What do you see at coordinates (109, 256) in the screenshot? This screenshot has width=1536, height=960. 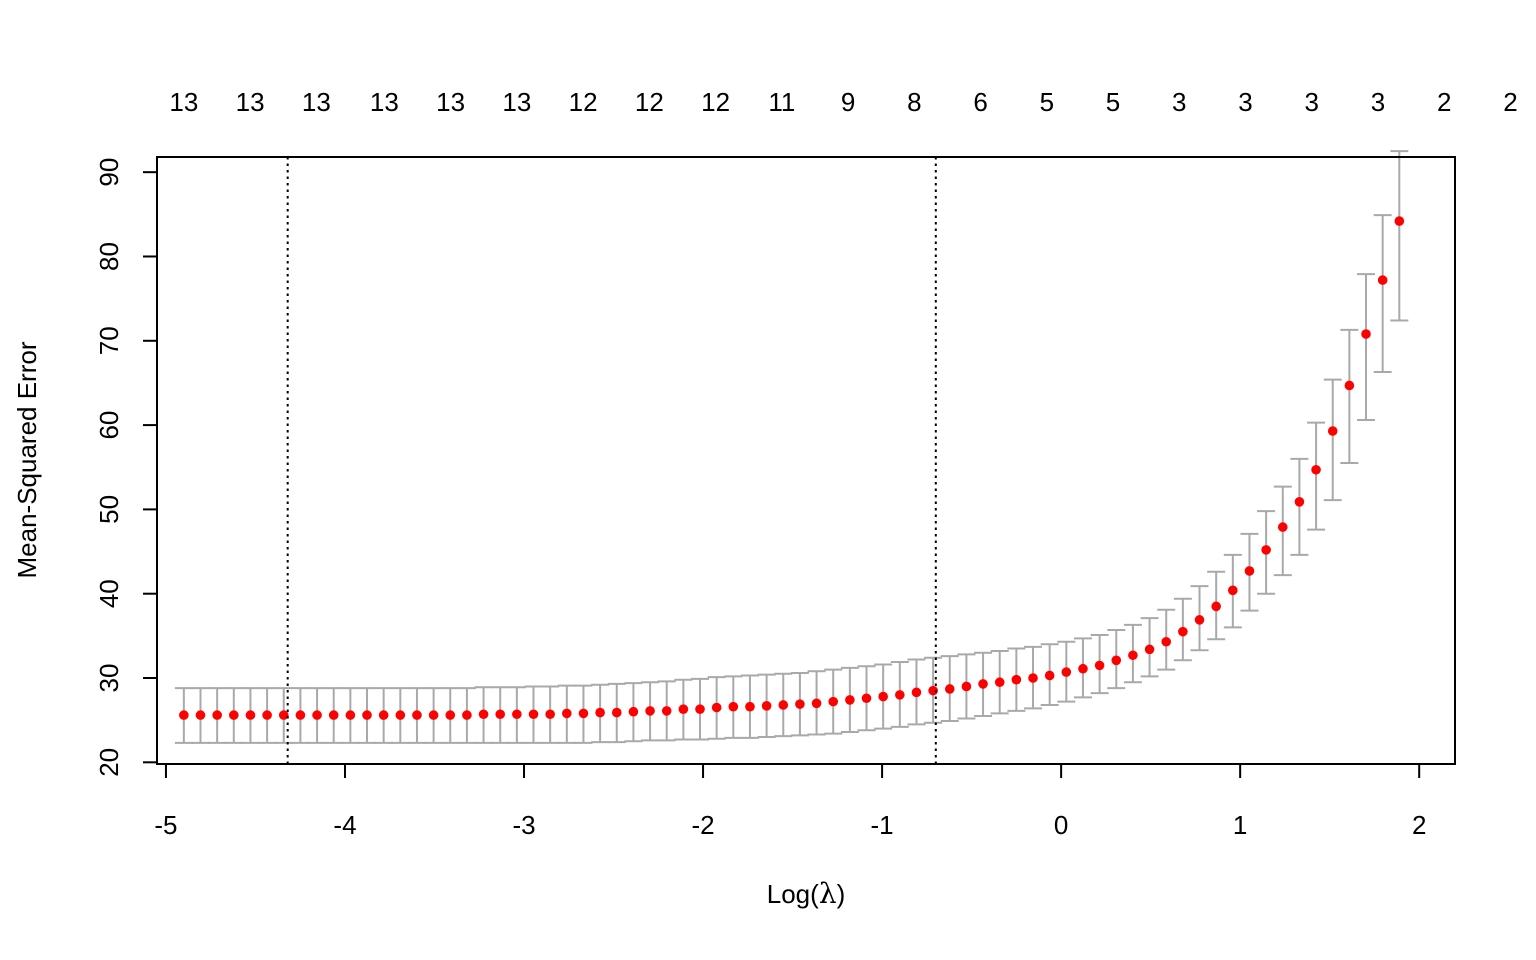 I see `y-tick-label: 80` at bounding box center [109, 256].